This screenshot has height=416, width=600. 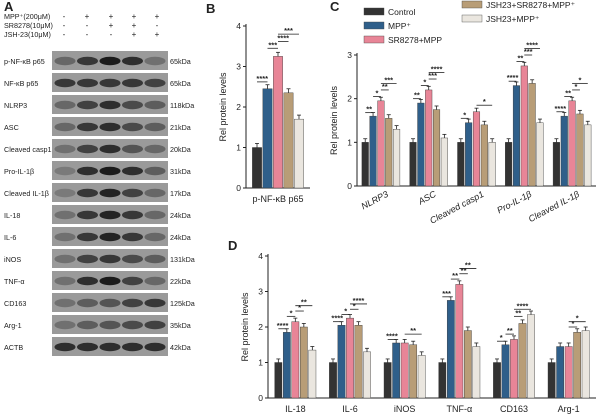 I want to click on band-label: IL-6, so click(x=10, y=237).